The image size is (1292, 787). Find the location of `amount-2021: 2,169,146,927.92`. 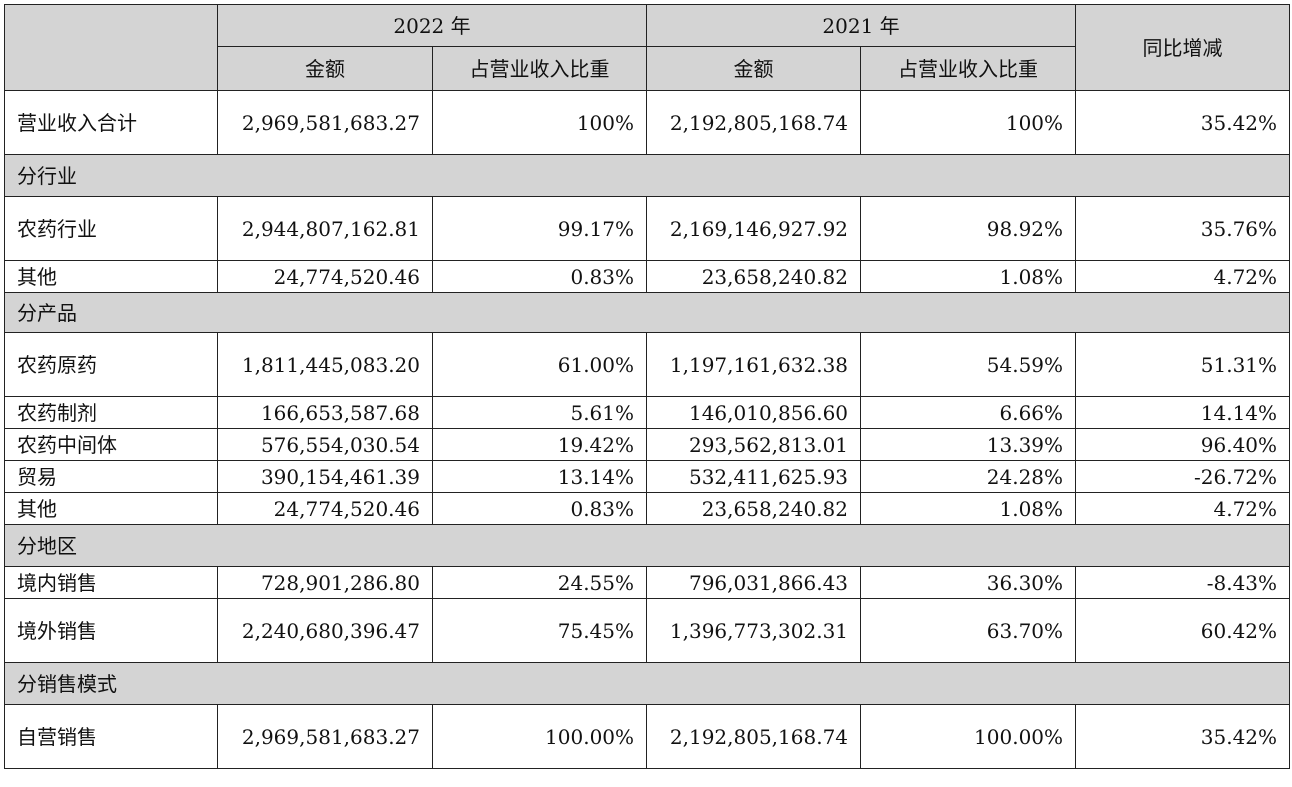

amount-2021: 2,169,146,927.92 is located at coordinates (754, 228).